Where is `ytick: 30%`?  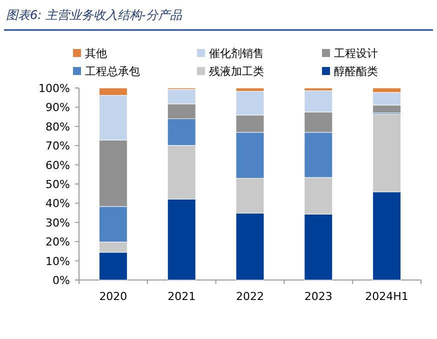
ytick: 30% is located at coordinates (58, 223).